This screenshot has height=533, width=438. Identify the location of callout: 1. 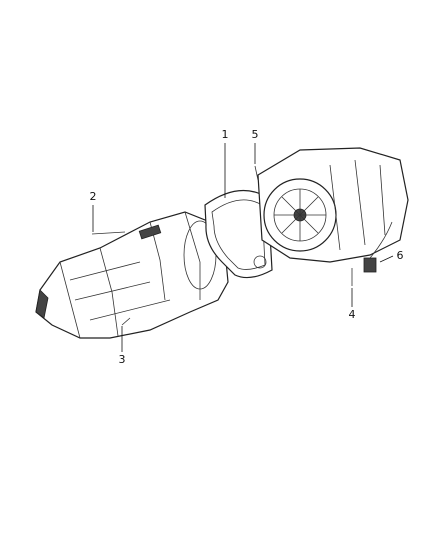
(225, 134).